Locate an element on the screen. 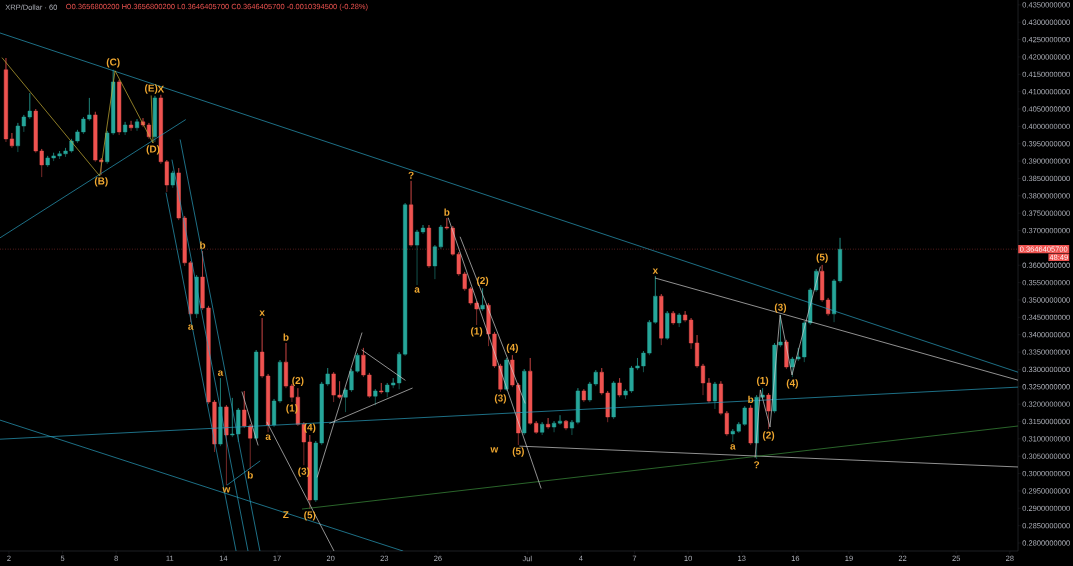  annotation: (E) is located at coordinates (151, 89).